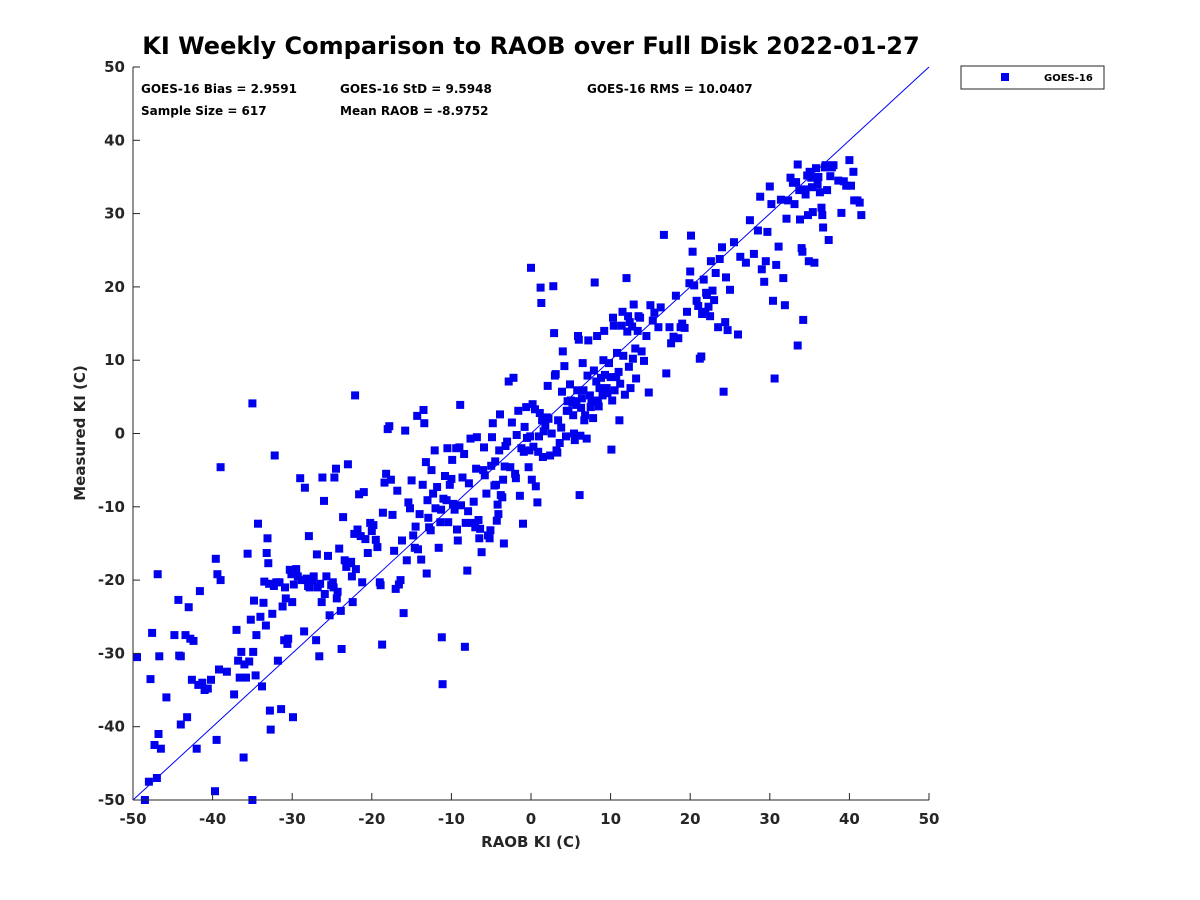 The height and width of the screenshot is (900, 1200). I want to click on legend-box, so click(1032, 77).